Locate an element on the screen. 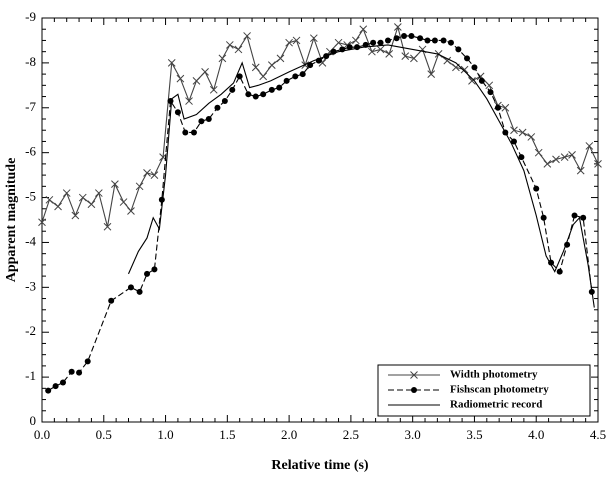  x-tick-label: 4.5 is located at coordinates (598, 434).